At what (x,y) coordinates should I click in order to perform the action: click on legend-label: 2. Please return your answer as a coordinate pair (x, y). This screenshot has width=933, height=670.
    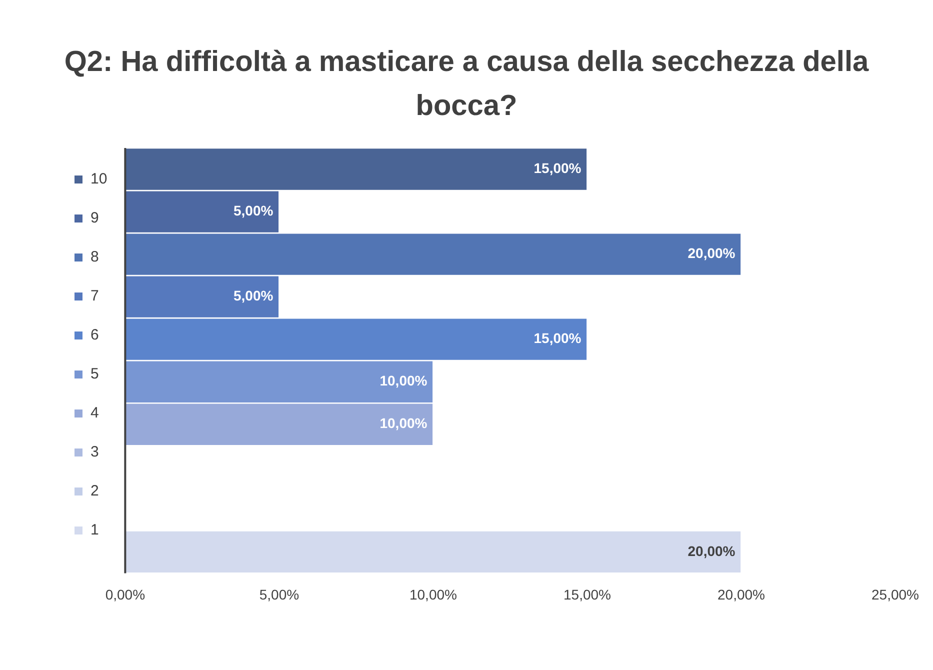
    Looking at the image, I should click on (94, 491).